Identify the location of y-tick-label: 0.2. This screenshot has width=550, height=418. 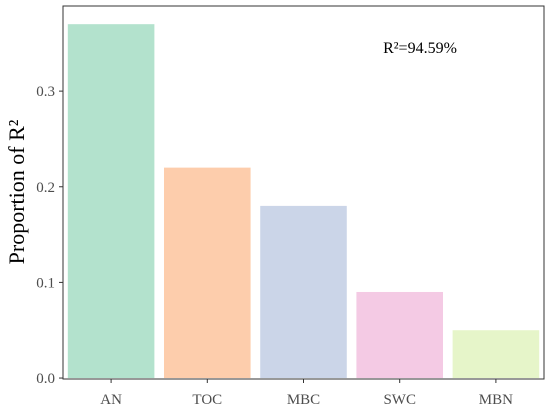
(45, 188).